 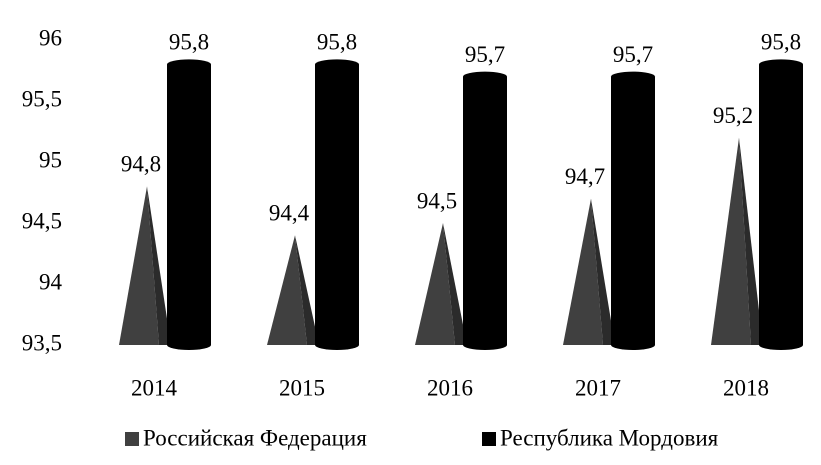 What do you see at coordinates (42, 342) in the screenshot?
I see `y-tick-label: 93,5` at bounding box center [42, 342].